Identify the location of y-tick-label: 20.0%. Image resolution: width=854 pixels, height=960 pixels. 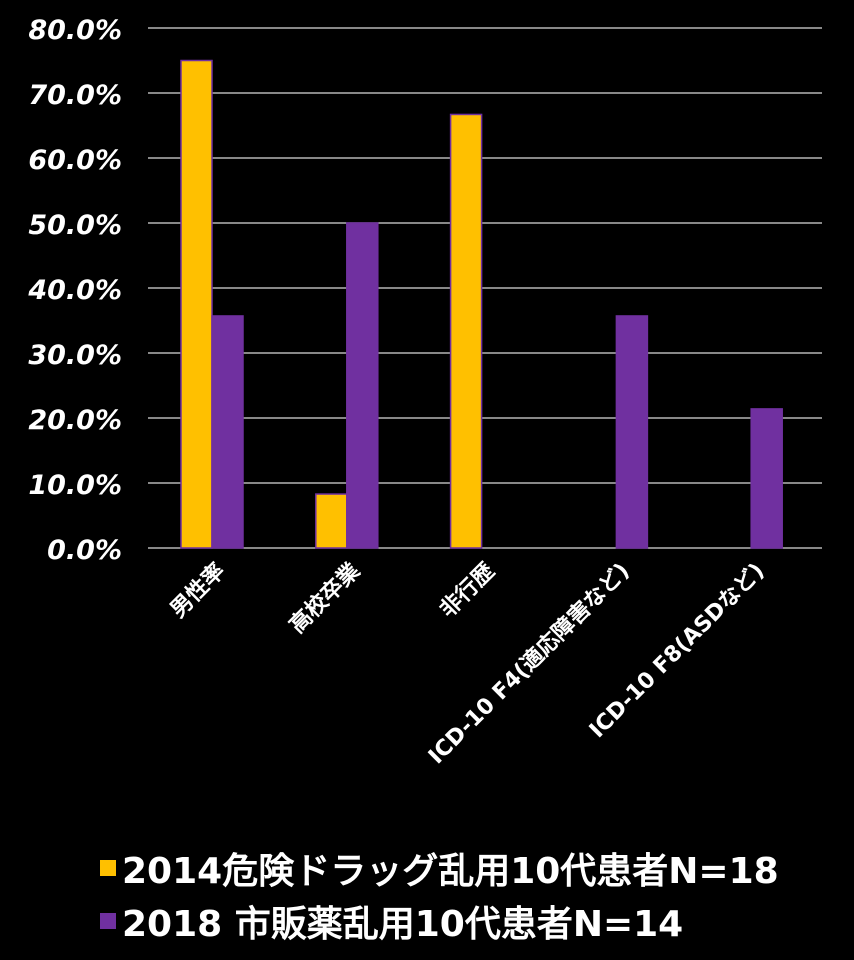
(75, 420).